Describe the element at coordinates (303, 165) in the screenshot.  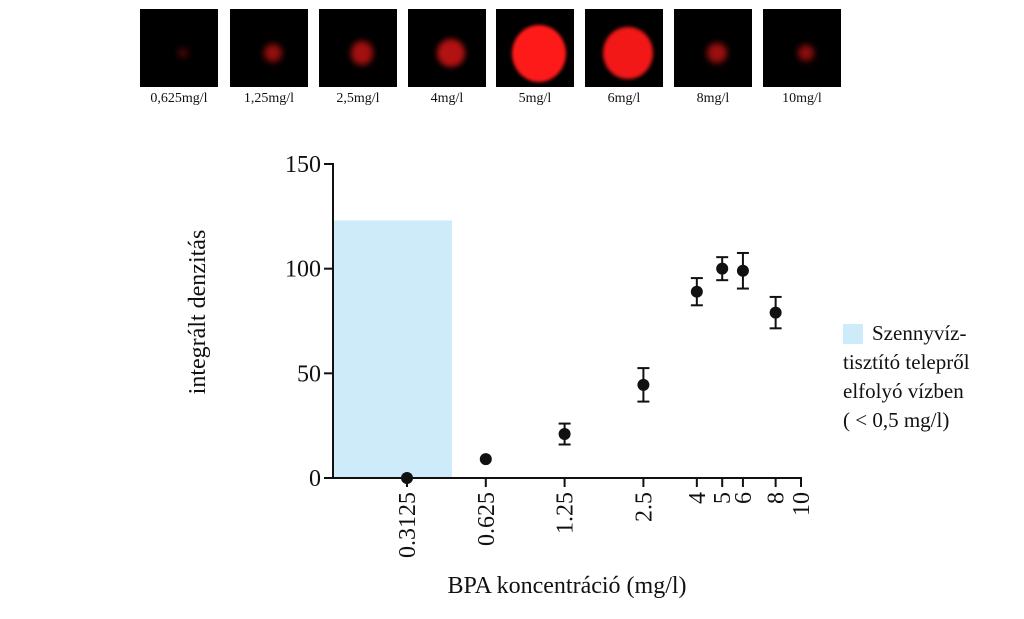
I see `y-tick-label: 150` at that location.